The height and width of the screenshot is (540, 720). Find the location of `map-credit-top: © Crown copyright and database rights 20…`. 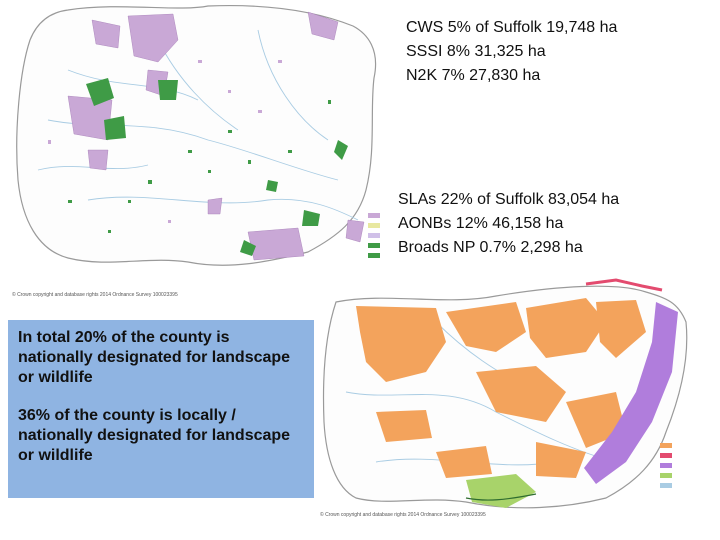

map-credit-top: © Crown copyright and database rights 20… is located at coordinates (95, 295).